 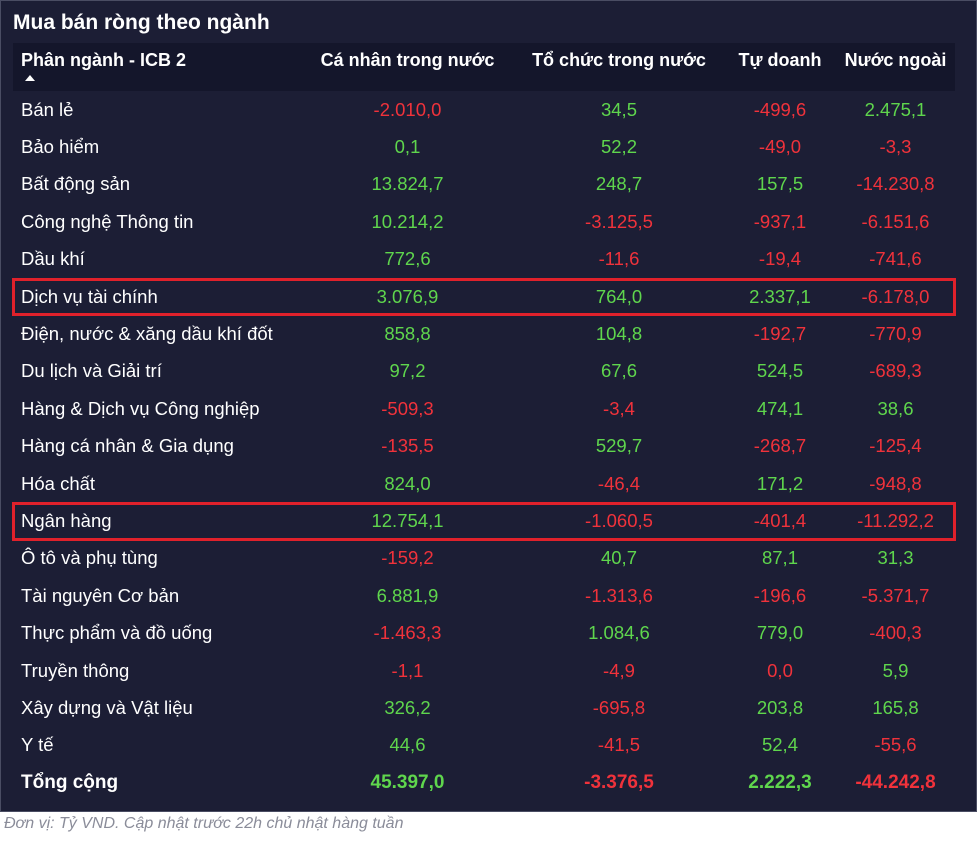 I want to click on value-cell: 12.754,1, so click(x=407, y=520).